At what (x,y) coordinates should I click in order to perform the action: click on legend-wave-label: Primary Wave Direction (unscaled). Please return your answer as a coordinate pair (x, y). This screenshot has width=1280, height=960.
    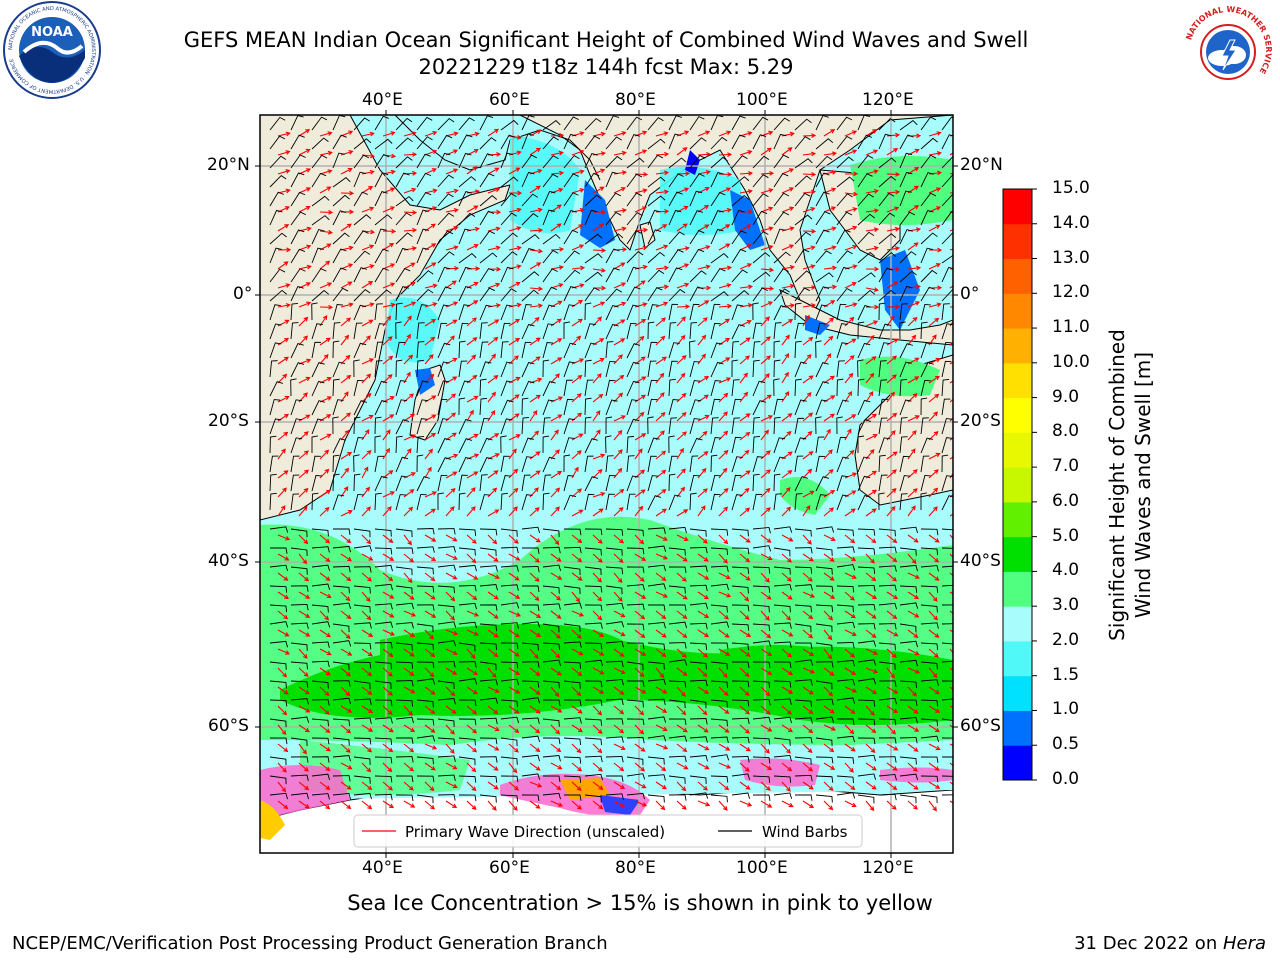
    Looking at the image, I should click on (535, 832).